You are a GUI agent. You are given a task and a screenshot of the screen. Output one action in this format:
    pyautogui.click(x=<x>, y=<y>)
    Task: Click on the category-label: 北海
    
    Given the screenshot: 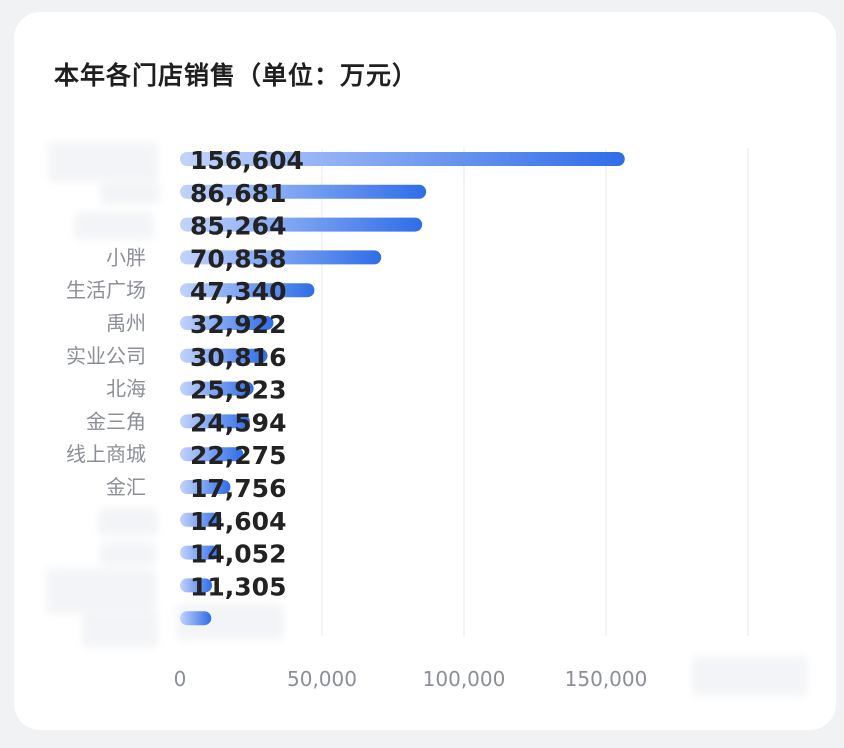 What is the action you would take?
    pyautogui.click(x=126, y=389)
    